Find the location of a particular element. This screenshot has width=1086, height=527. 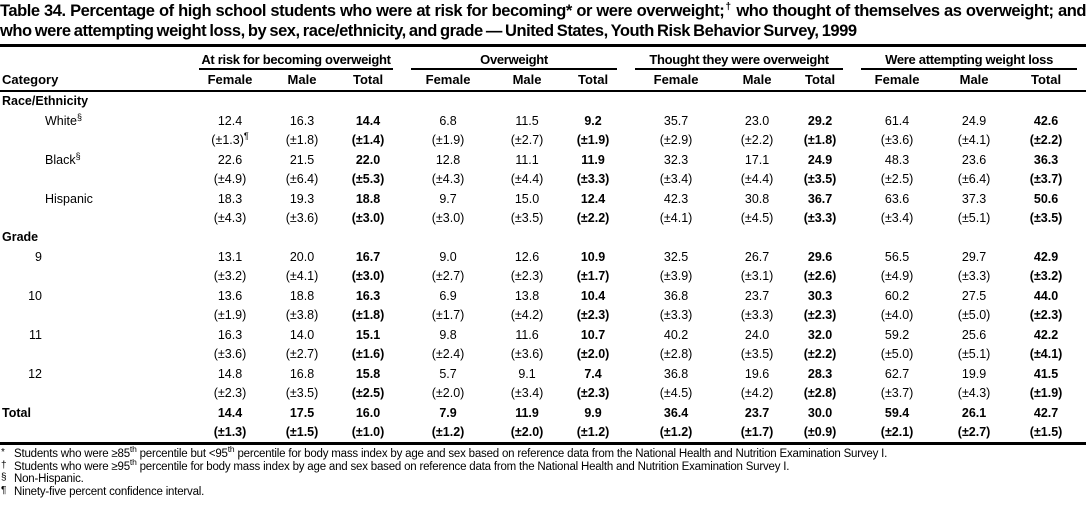

value-cell: 7.9 is located at coordinates (448, 413).